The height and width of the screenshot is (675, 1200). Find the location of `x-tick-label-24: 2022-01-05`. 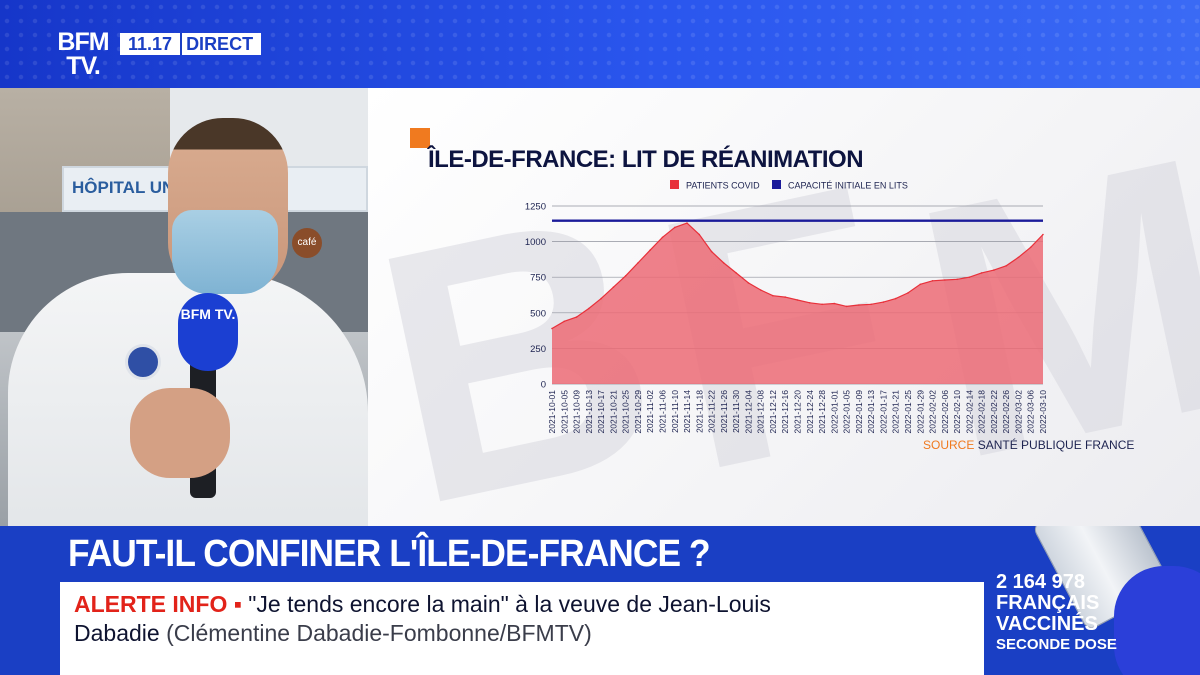

x-tick-label-24: 2022-01-05 is located at coordinates (847, 412).